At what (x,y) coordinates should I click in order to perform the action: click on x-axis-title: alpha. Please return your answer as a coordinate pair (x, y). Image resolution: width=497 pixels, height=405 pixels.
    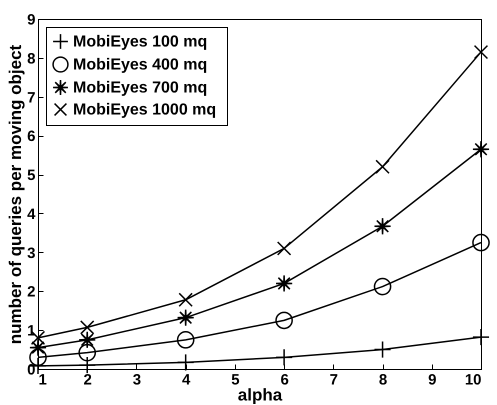
    Looking at the image, I should click on (260, 395).